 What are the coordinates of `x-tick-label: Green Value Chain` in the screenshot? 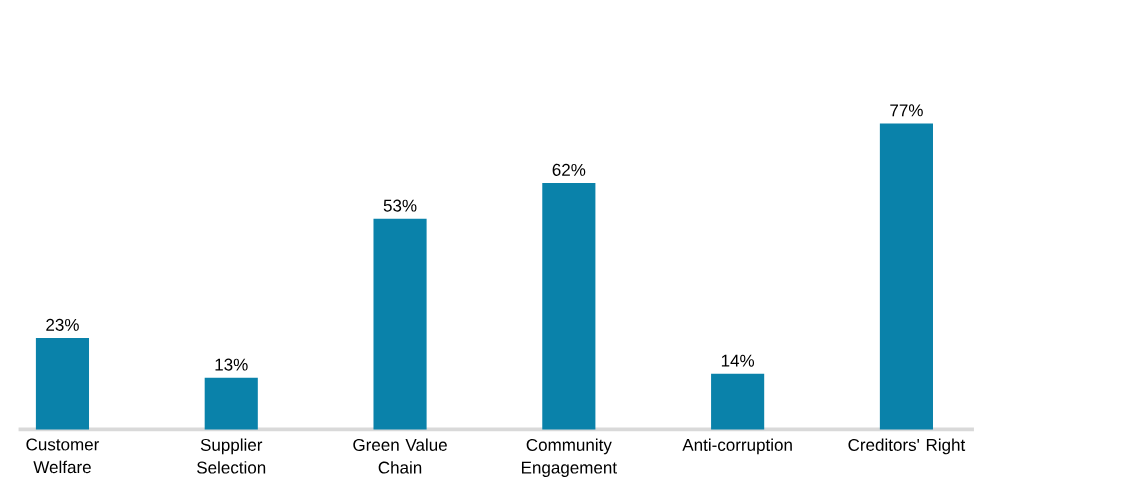 It's located at (400, 456).